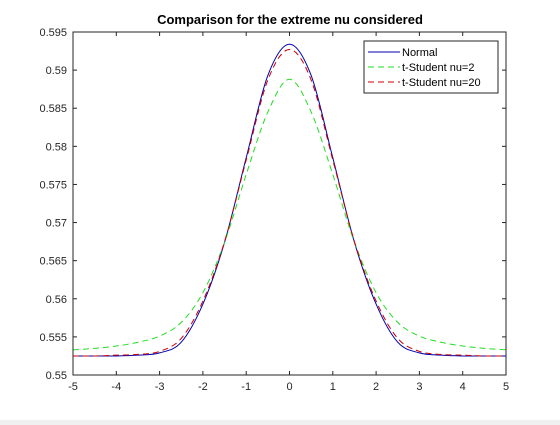 The width and height of the screenshot is (560, 425). I want to click on x-tick-label: 1, so click(333, 387).